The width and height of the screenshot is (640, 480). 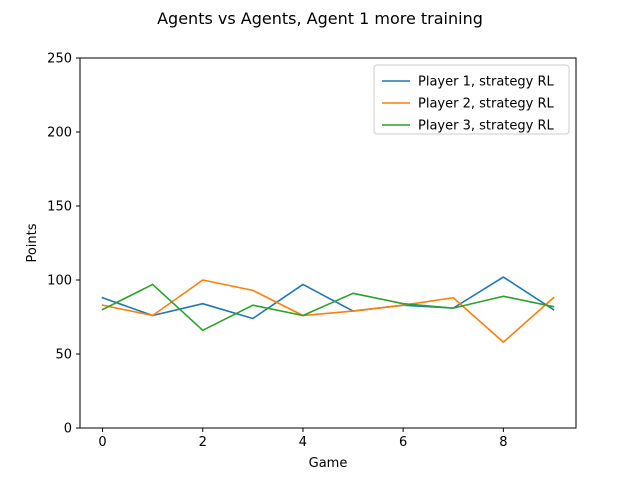 I want to click on x-tick-label: 8, so click(x=503, y=442).